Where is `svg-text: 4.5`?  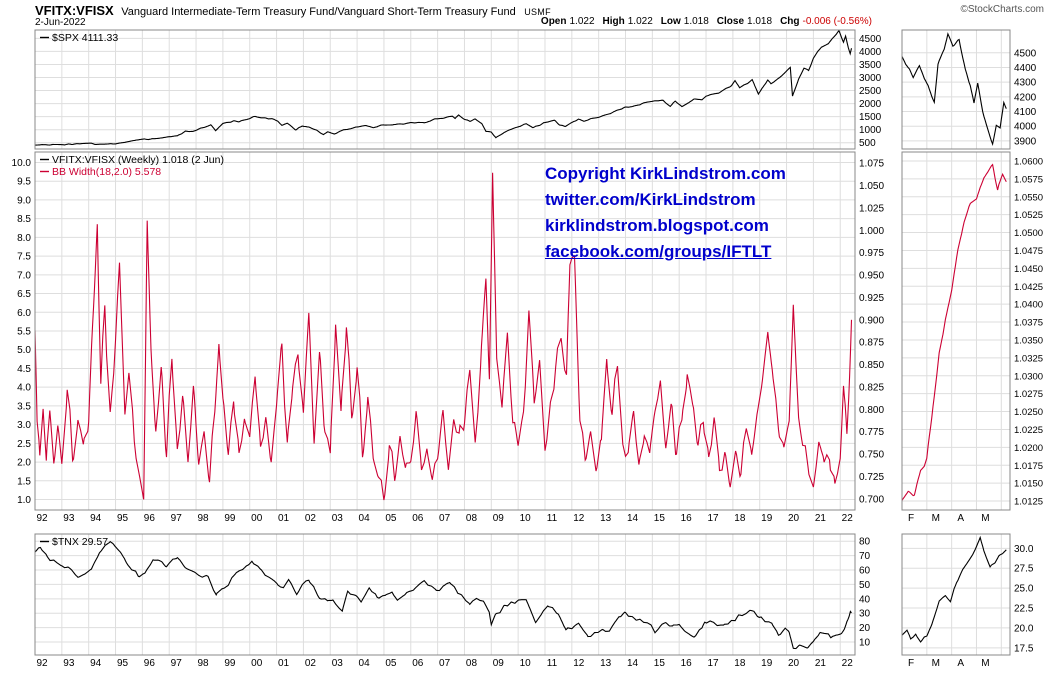 svg-text: 4.5 is located at coordinates (24, 369).